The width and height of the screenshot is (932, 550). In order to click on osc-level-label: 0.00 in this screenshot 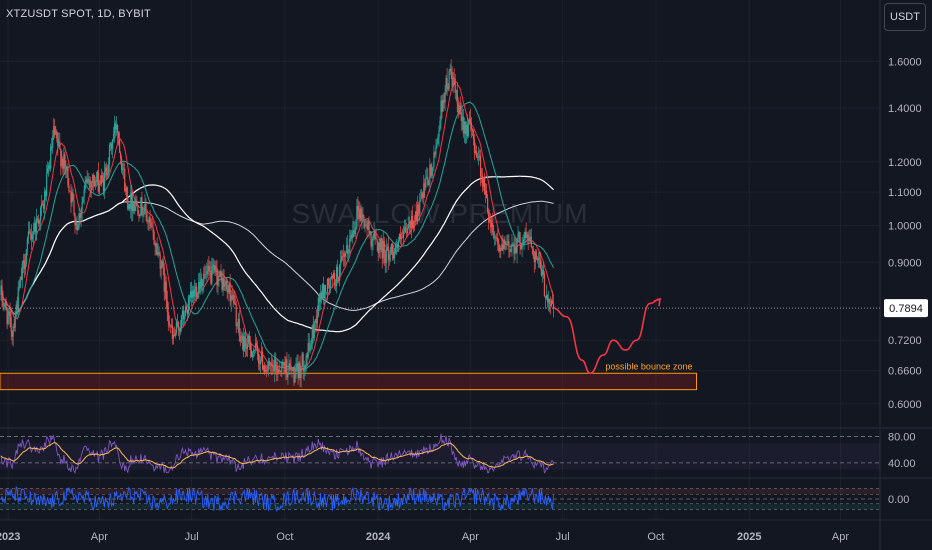, I will do `click(898, 500)`.